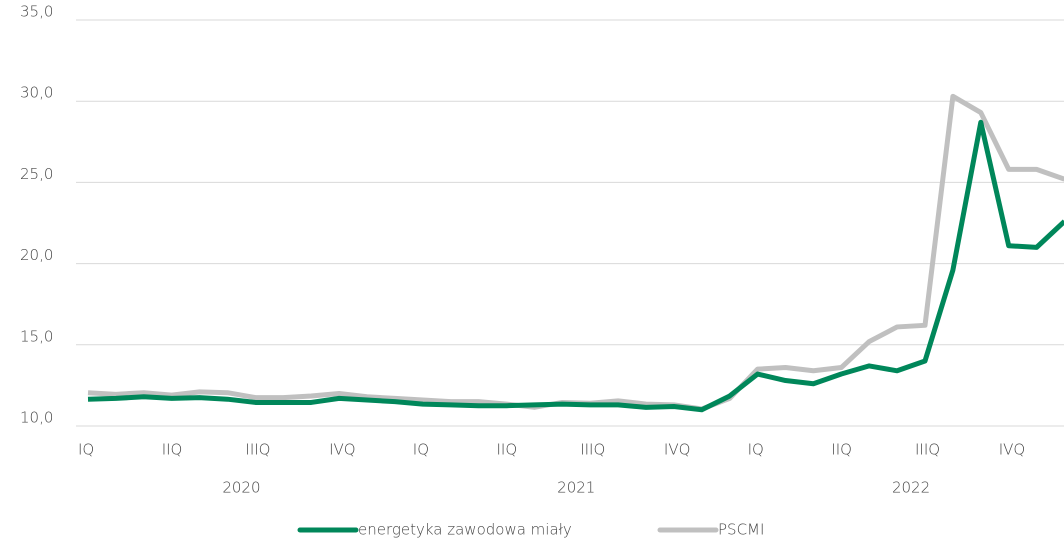  I want to click on year-label: 2022, so click(911, 488).